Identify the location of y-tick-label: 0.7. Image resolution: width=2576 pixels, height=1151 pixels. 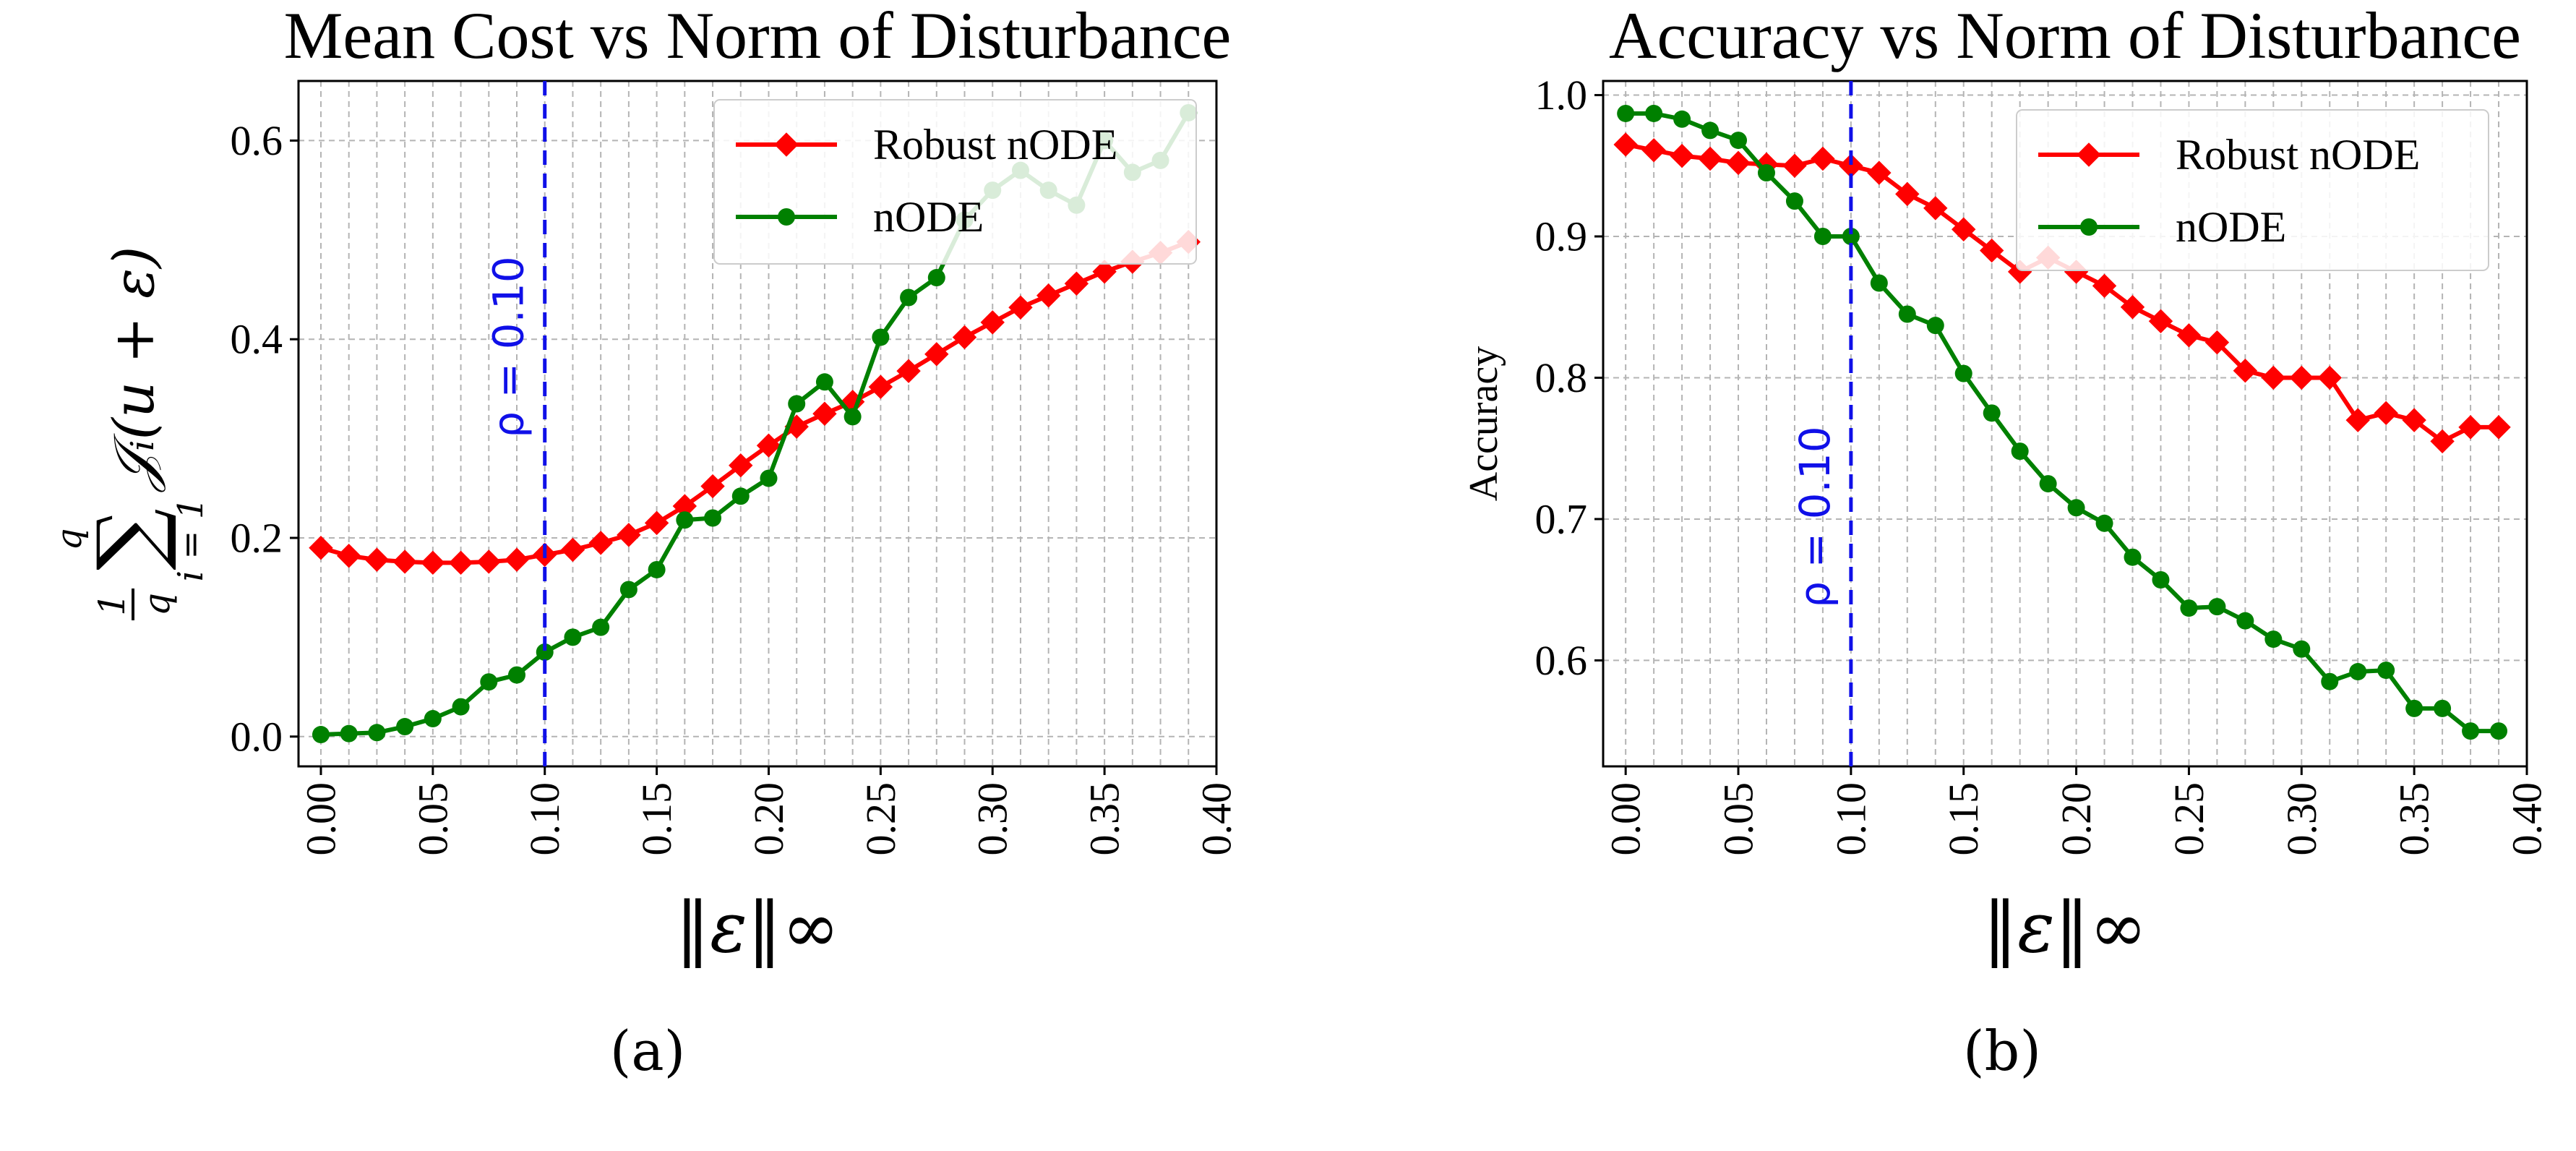
(1561, 519).